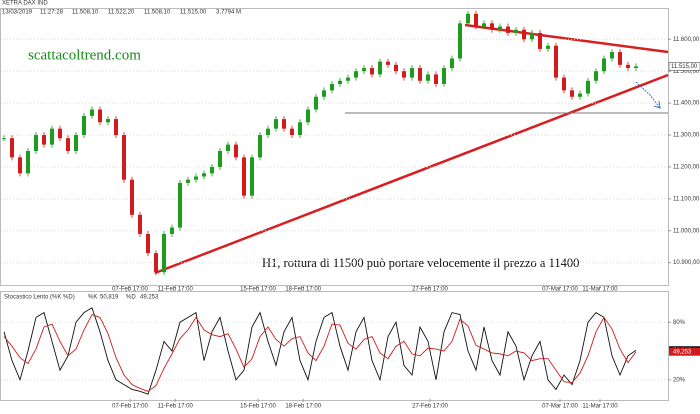 The image size is (700, 414). I want to click on last-value-label: 49,253, so click(682, 352).